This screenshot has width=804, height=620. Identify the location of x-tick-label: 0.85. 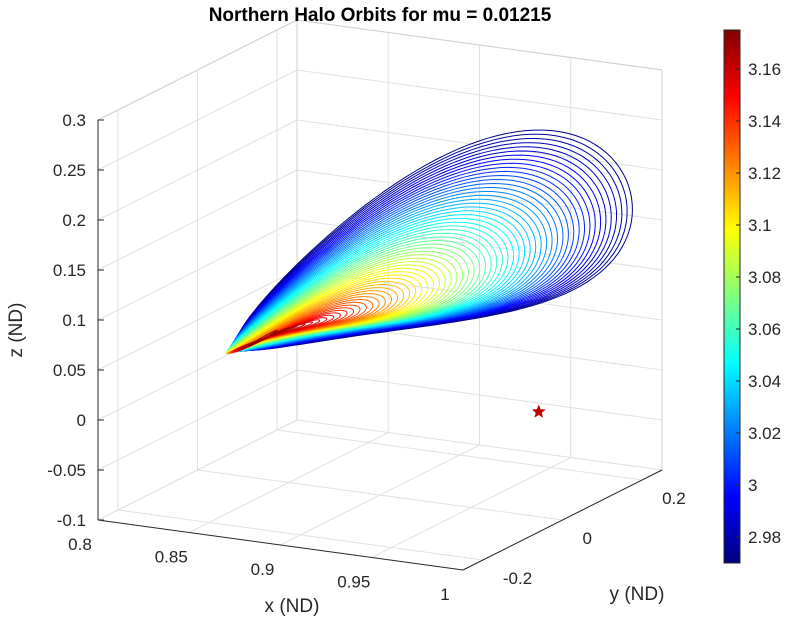
(171, 557).